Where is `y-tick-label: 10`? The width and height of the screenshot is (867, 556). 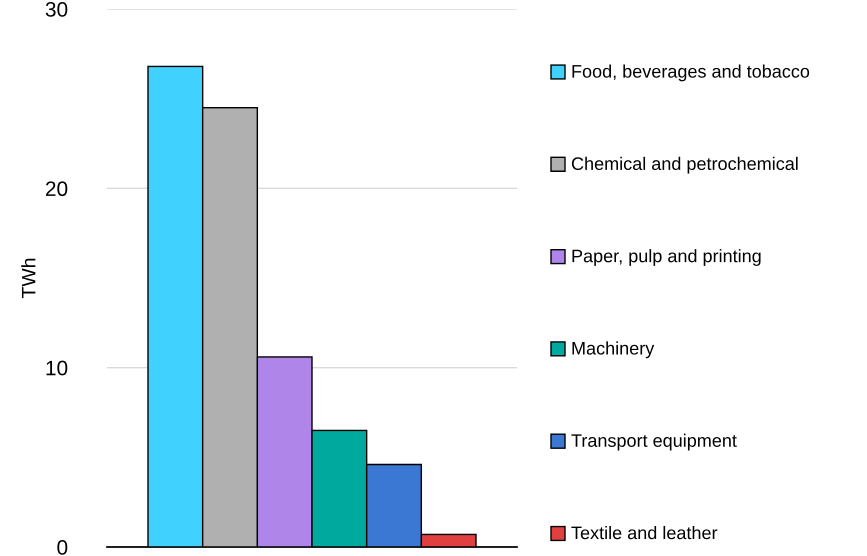 y-tick-label: 10 is located at coordinates (57, 368).